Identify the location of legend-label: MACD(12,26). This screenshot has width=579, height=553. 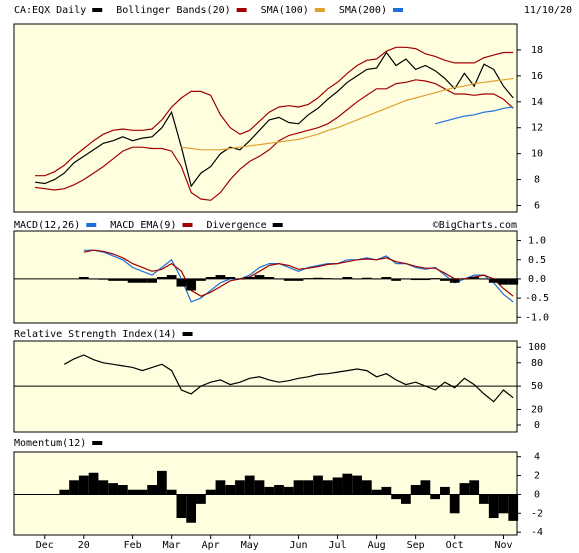
(47, 225).